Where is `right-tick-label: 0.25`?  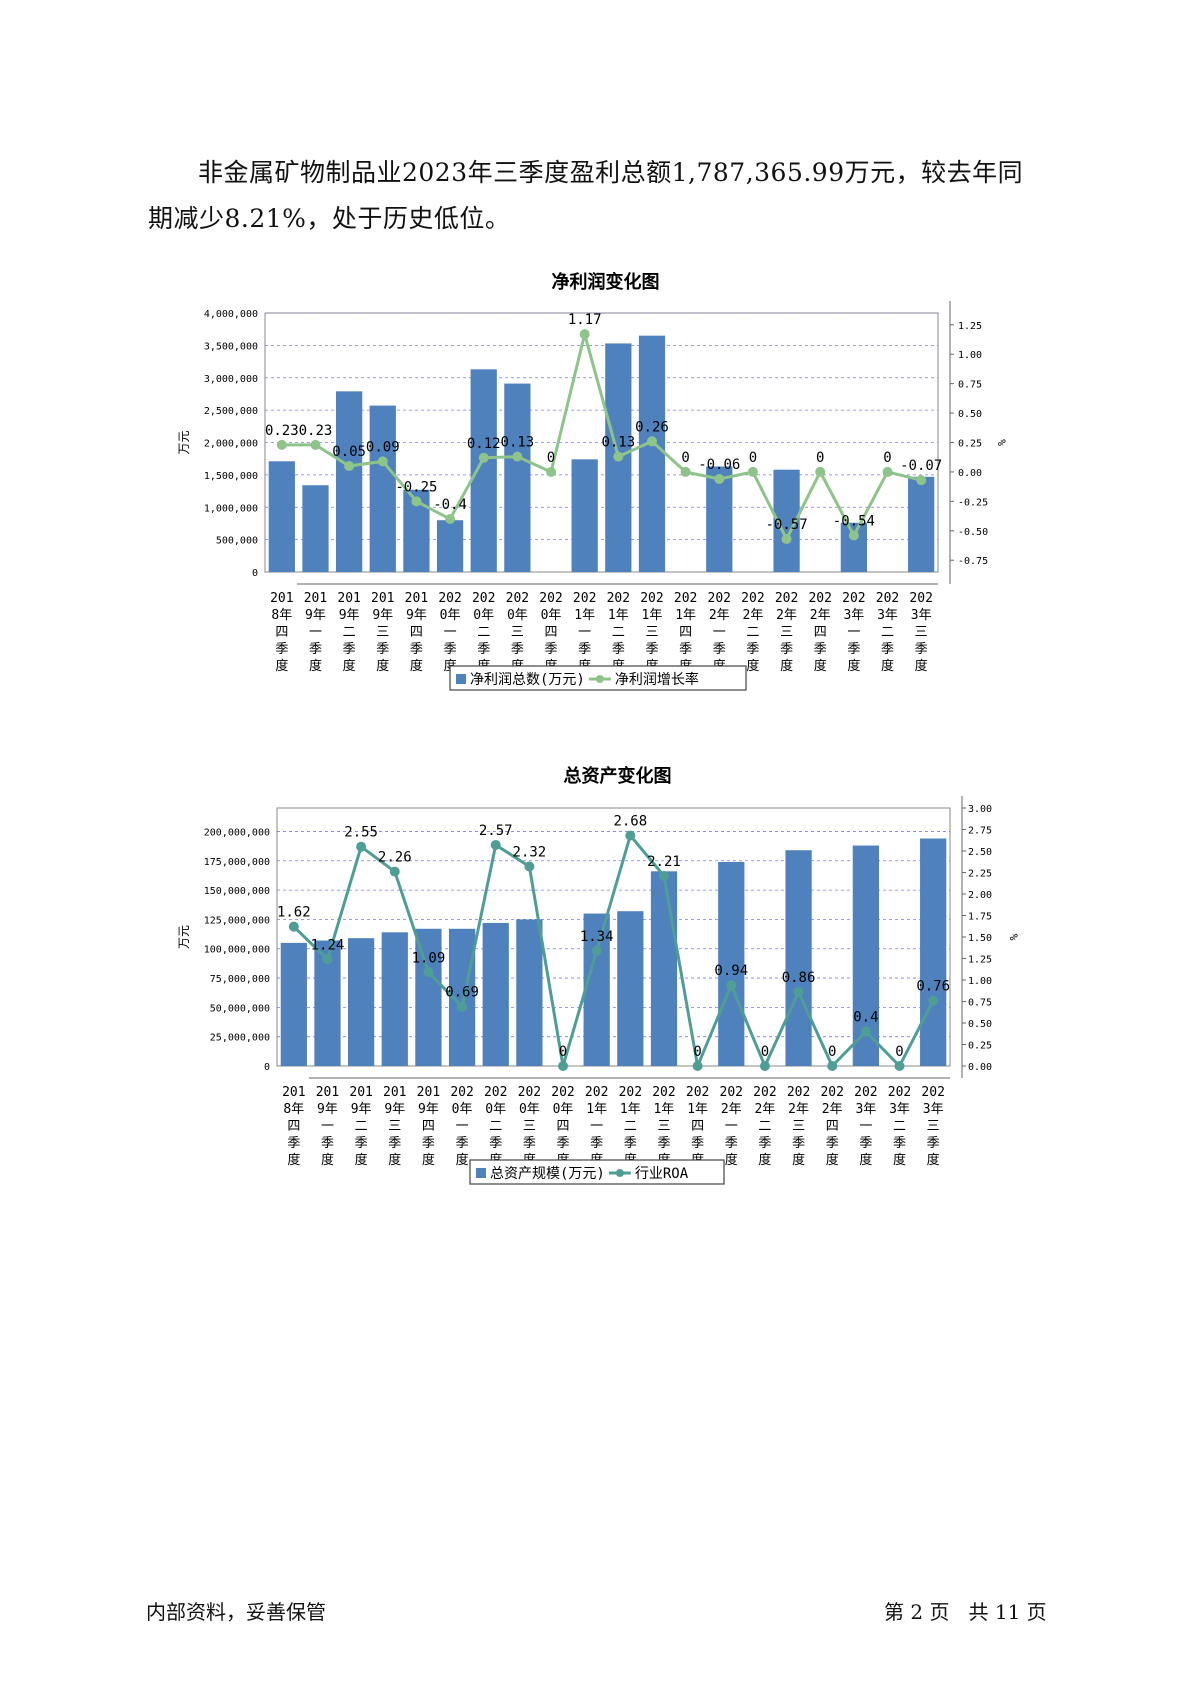 right-tick-label: 0.25 is located at coordinates (970, 444).